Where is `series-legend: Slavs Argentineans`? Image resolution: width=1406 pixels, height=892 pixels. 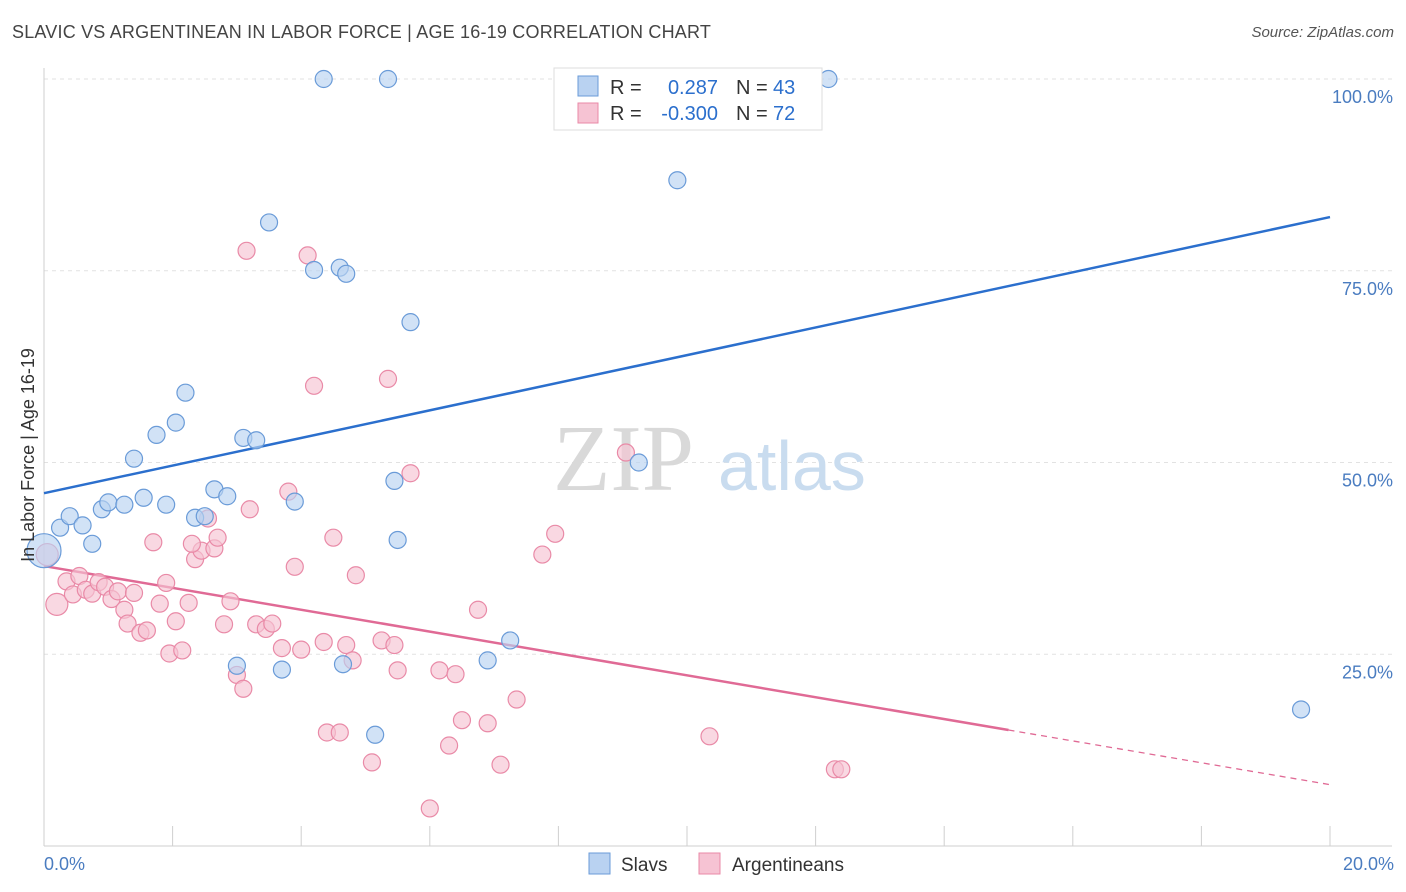
series-legend: Slavs Argentineans is located at coordinates (716, 864).